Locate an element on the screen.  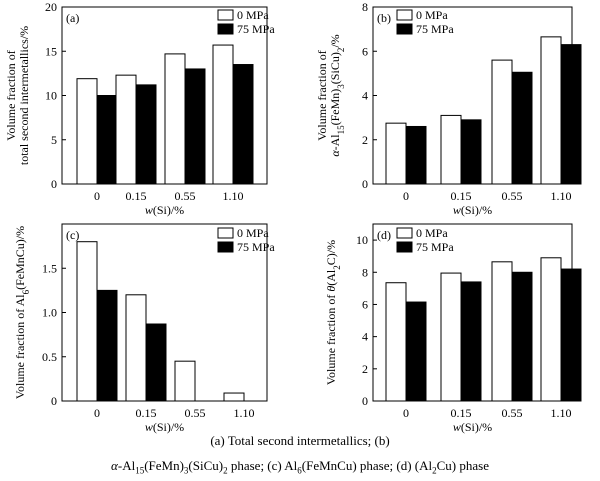
panel-label: (b) is located at coordinates (384, 18).